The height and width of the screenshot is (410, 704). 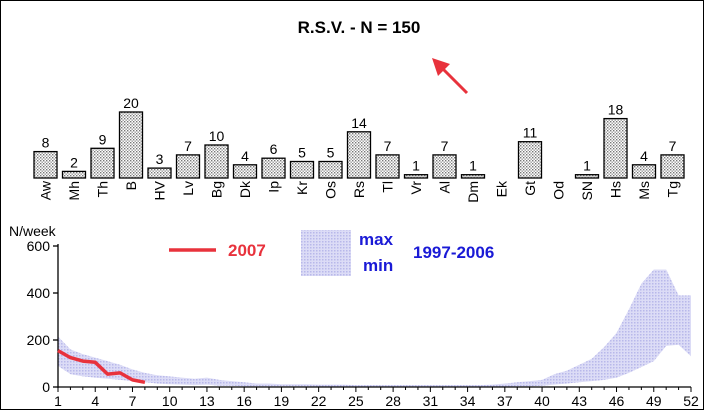 What do you see at coordinates (454, 80) in the screenshot?
I see `arrow-shaft` at bounding box center [454, 80].